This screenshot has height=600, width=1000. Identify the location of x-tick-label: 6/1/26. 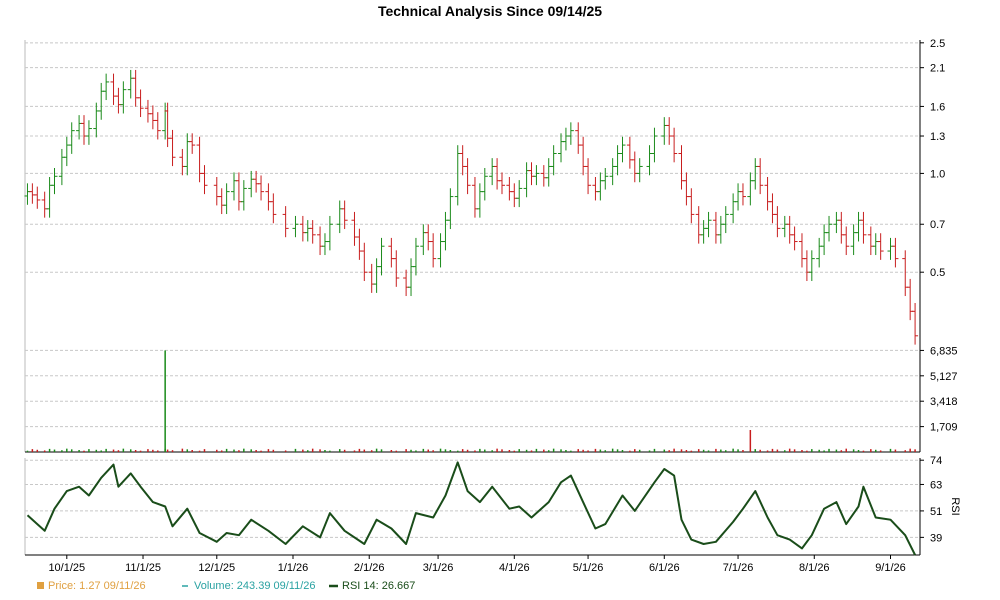
(664, 568).